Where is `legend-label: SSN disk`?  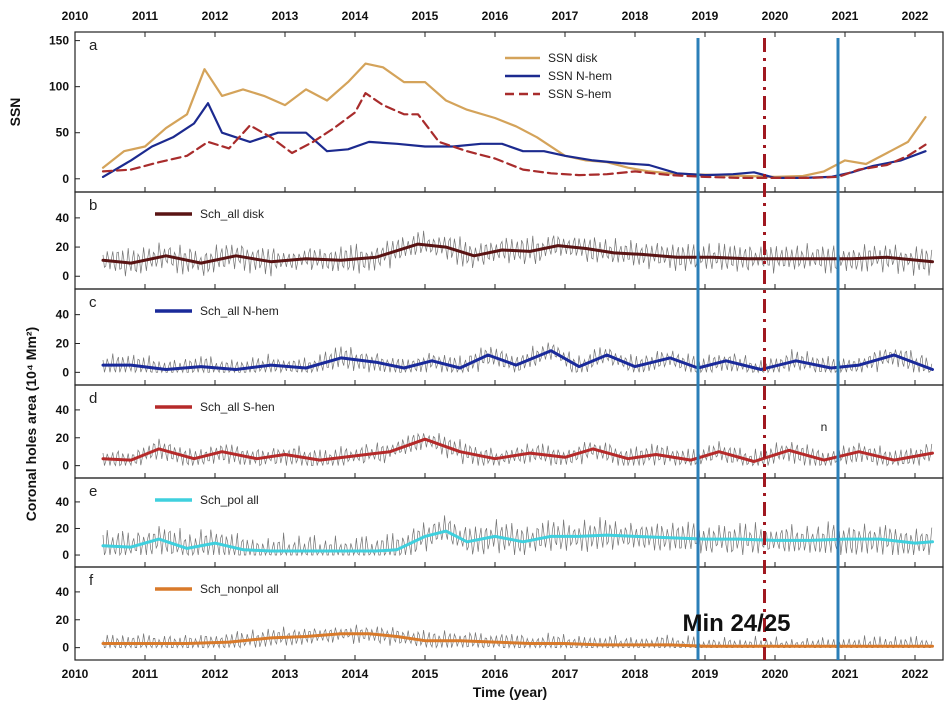 legend-label: SSN disk is located at coordinates (573, 58).